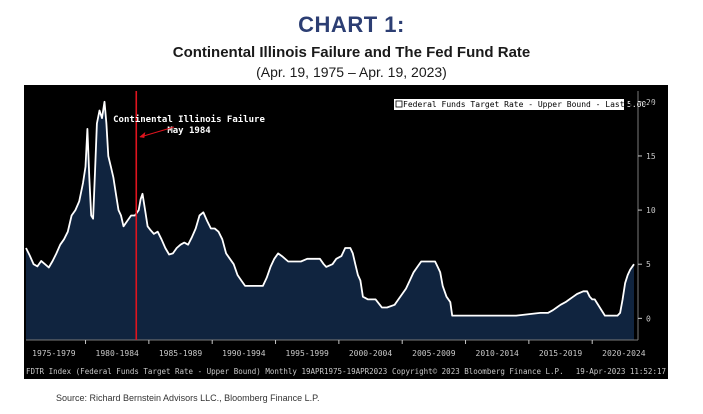  What do you see at coordinates (561, 353) in the screenshot?
I see `x-tick-label: 2015-2019` at bounding box center [561, 353].